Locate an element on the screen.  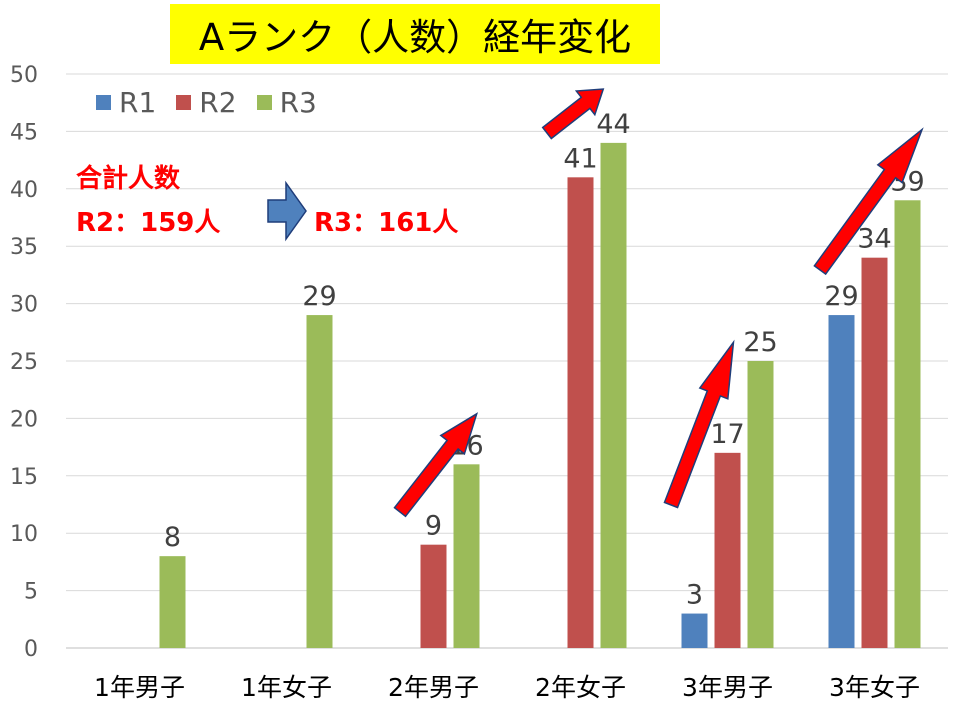
y-tick-label: 50 is located at coordinates (24, 75).